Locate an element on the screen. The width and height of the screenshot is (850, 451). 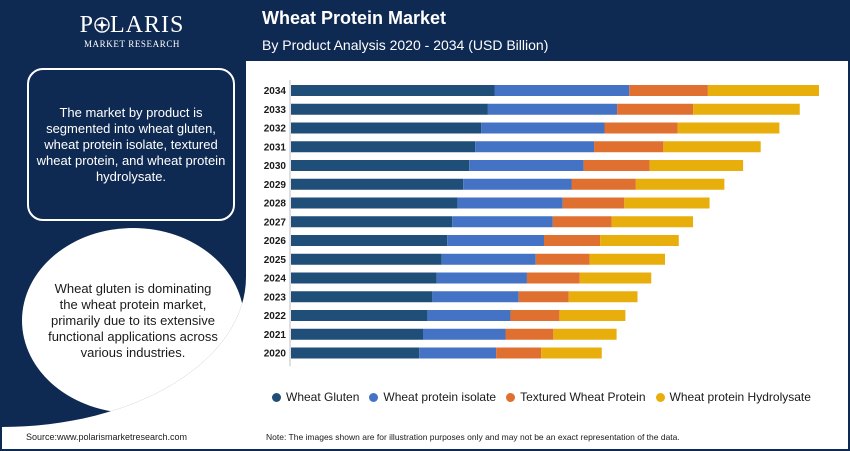
y-tick-label-2028: 2028 is located at coordinates (275, 204).